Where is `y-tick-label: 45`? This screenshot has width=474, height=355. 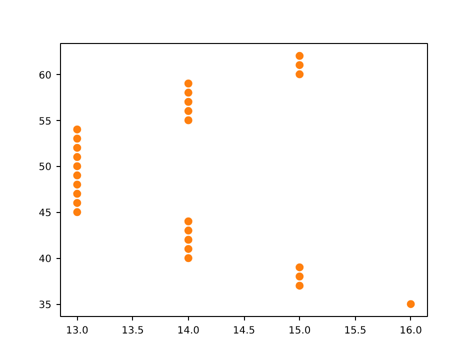
y-tick-label: 45 is located at coordinates (45, 214).